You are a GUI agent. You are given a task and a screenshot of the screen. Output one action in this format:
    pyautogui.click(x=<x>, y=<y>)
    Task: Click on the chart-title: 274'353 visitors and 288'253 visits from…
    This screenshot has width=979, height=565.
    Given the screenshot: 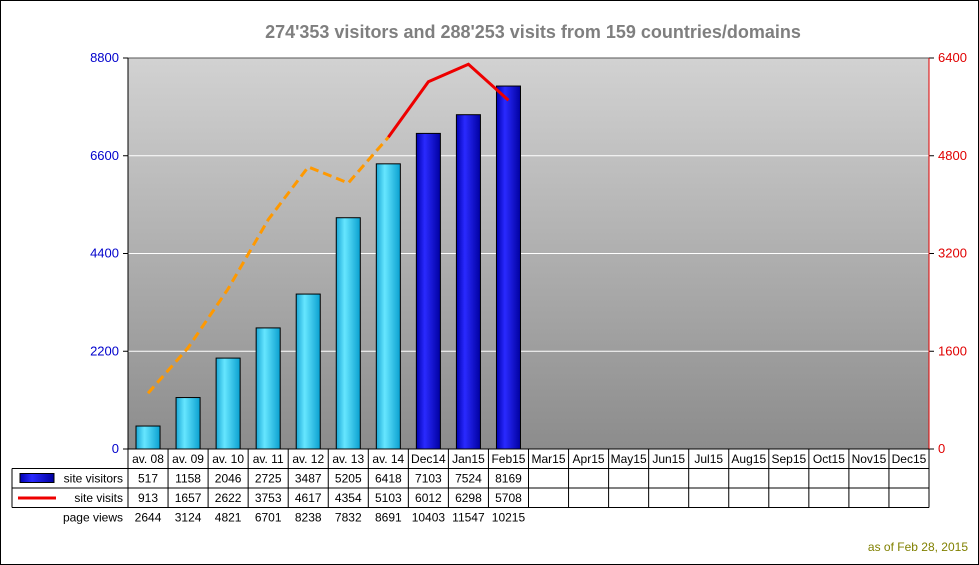 What is the action you would take?
    pyautogui.click(x=533, y=32)
    